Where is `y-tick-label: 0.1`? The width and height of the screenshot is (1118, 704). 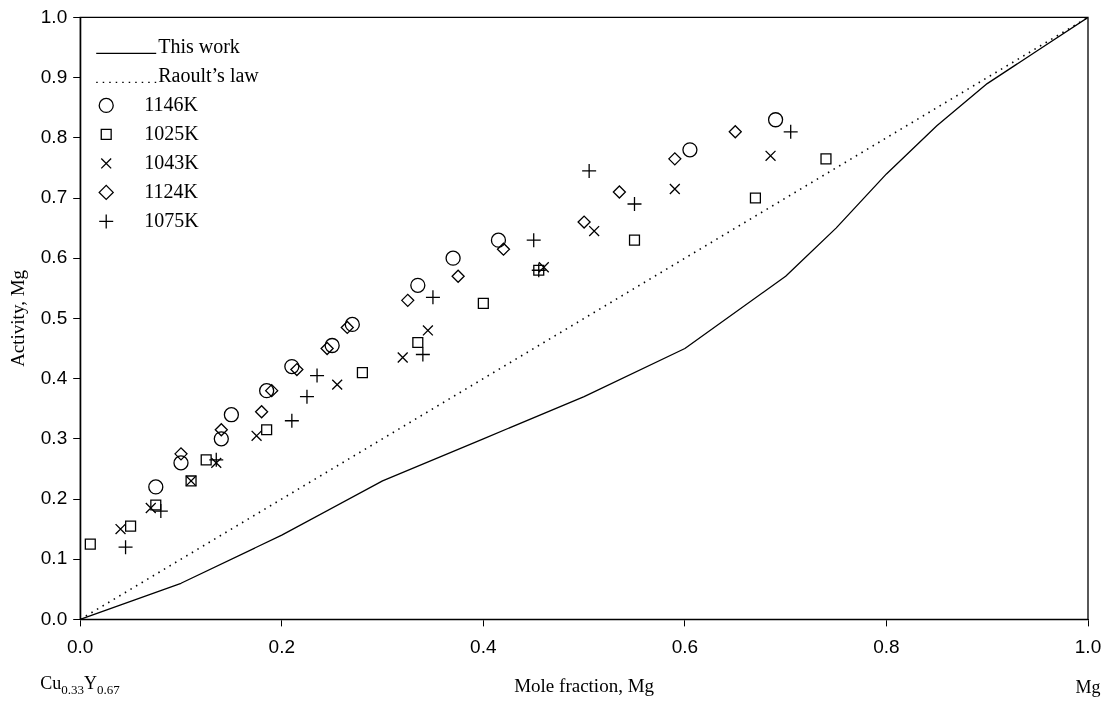 y-tick-label: 0.1 is located at coordinates (54, 558).